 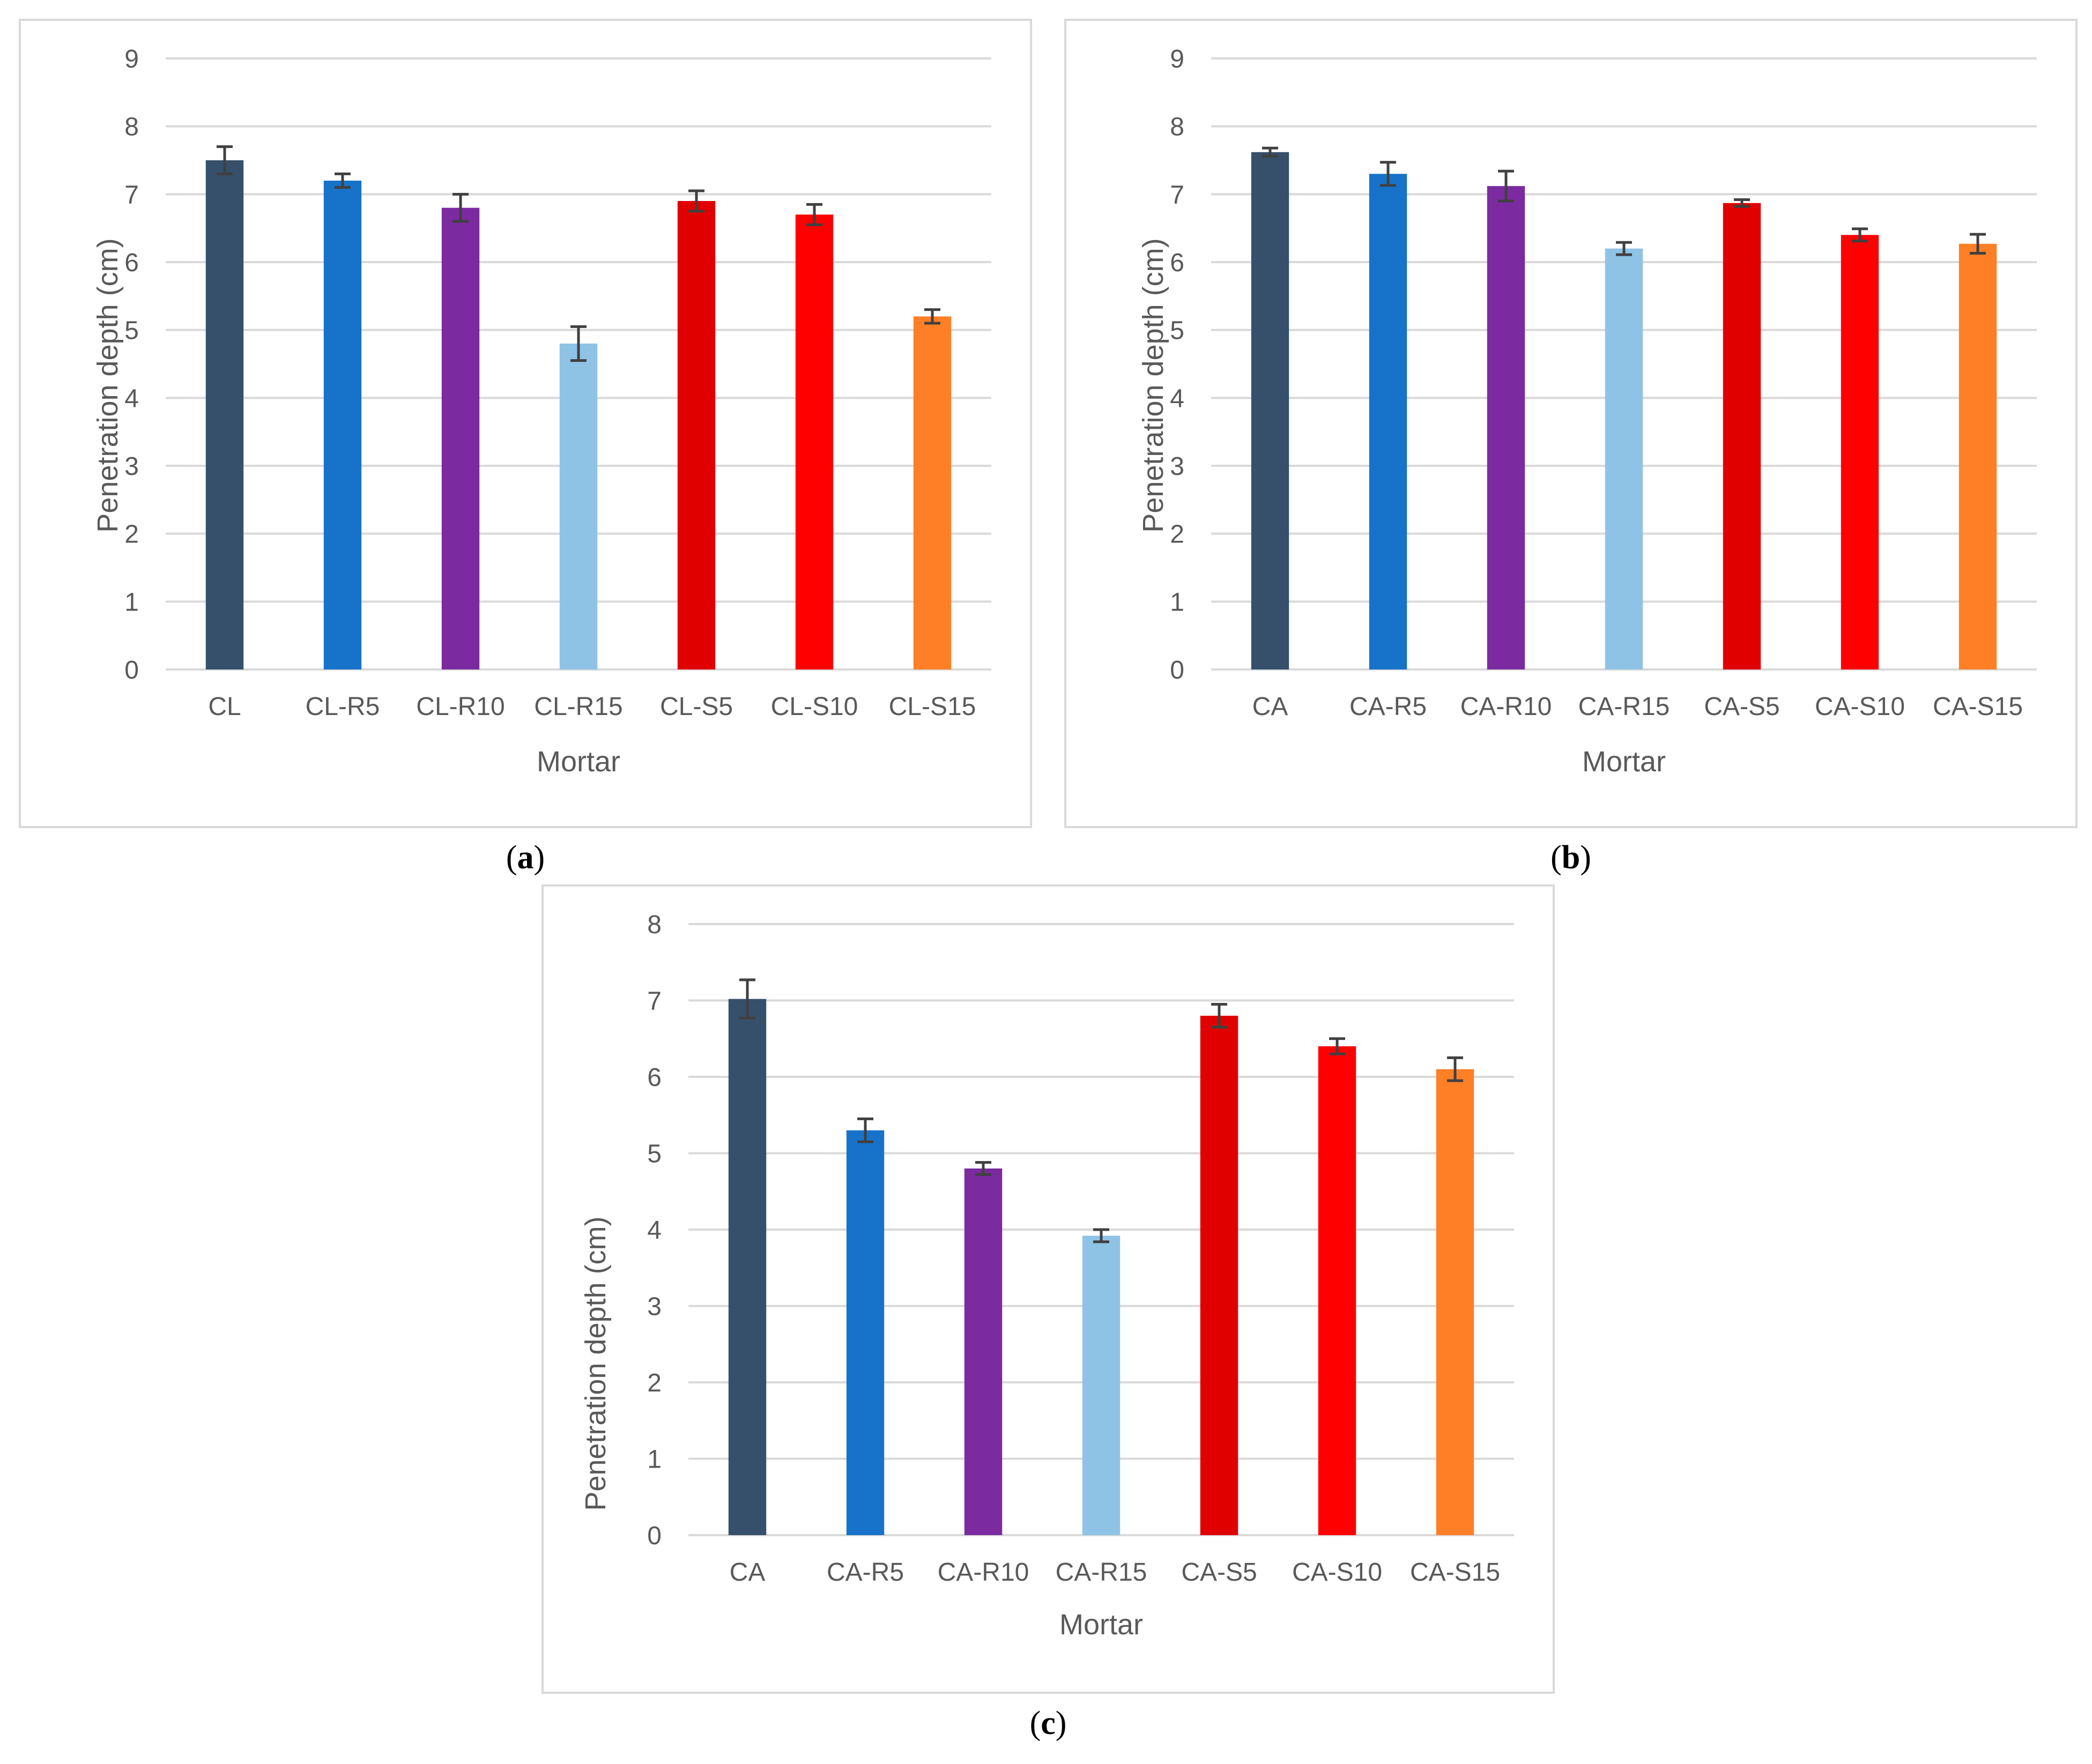 What do you see at coordinates (578, 707) in the screenshot?
I see `x-tick-label: CL-R15` at bounding box center [578, 707].